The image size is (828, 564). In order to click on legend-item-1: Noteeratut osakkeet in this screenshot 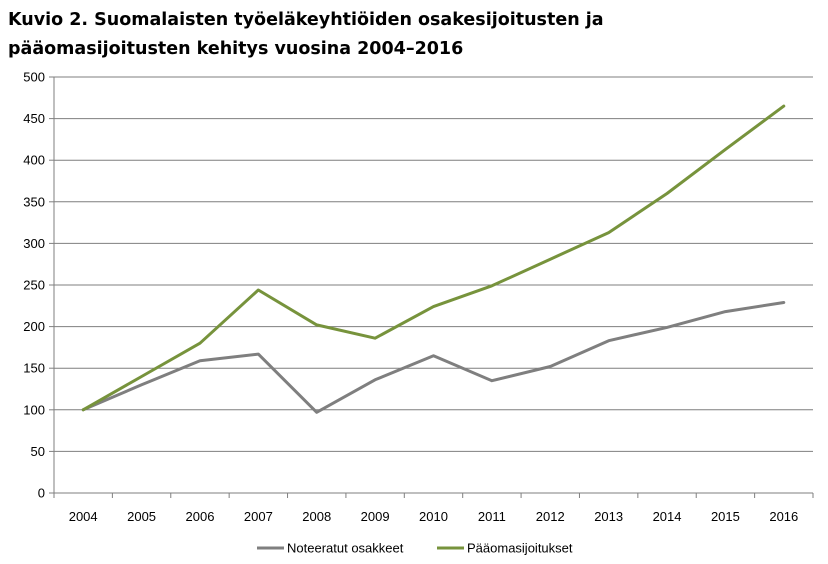, I will do `click(330, 548)`.